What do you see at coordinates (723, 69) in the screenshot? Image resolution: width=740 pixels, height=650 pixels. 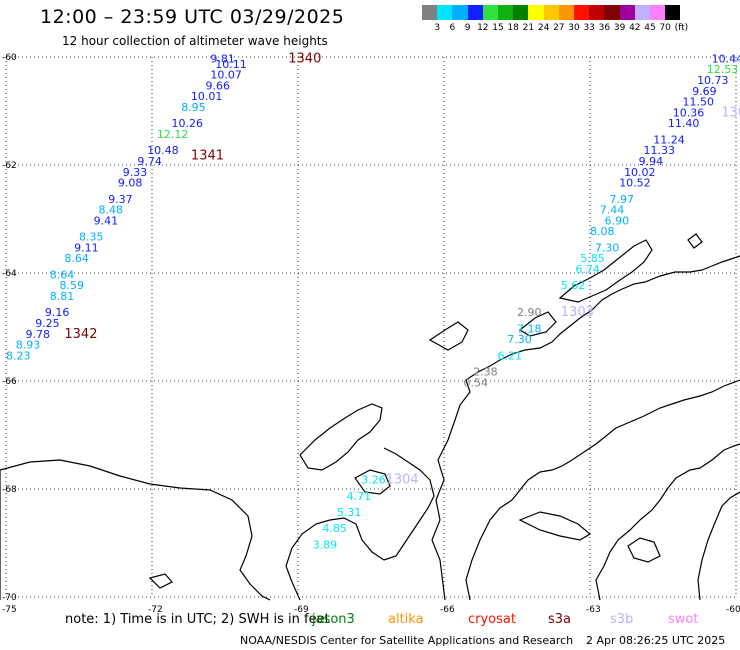 I see `wave-height-value: 12.53` at bounding box center [723, 69].